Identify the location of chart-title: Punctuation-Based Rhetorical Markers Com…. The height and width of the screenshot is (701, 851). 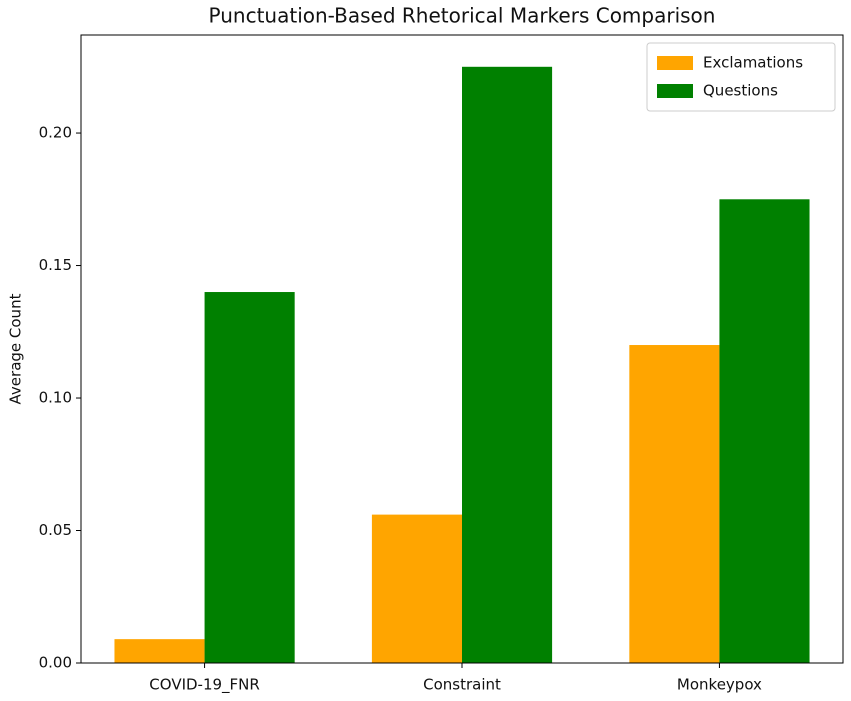
(462, 16).